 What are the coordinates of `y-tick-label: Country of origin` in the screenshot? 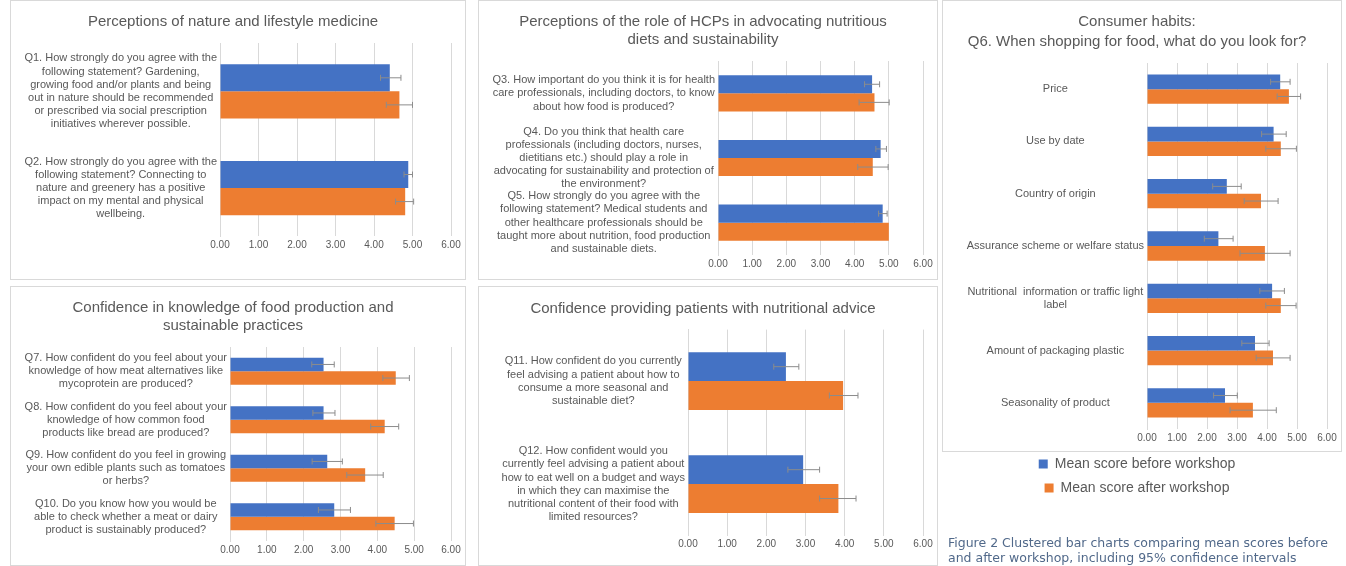 It's located at (1055, 192).